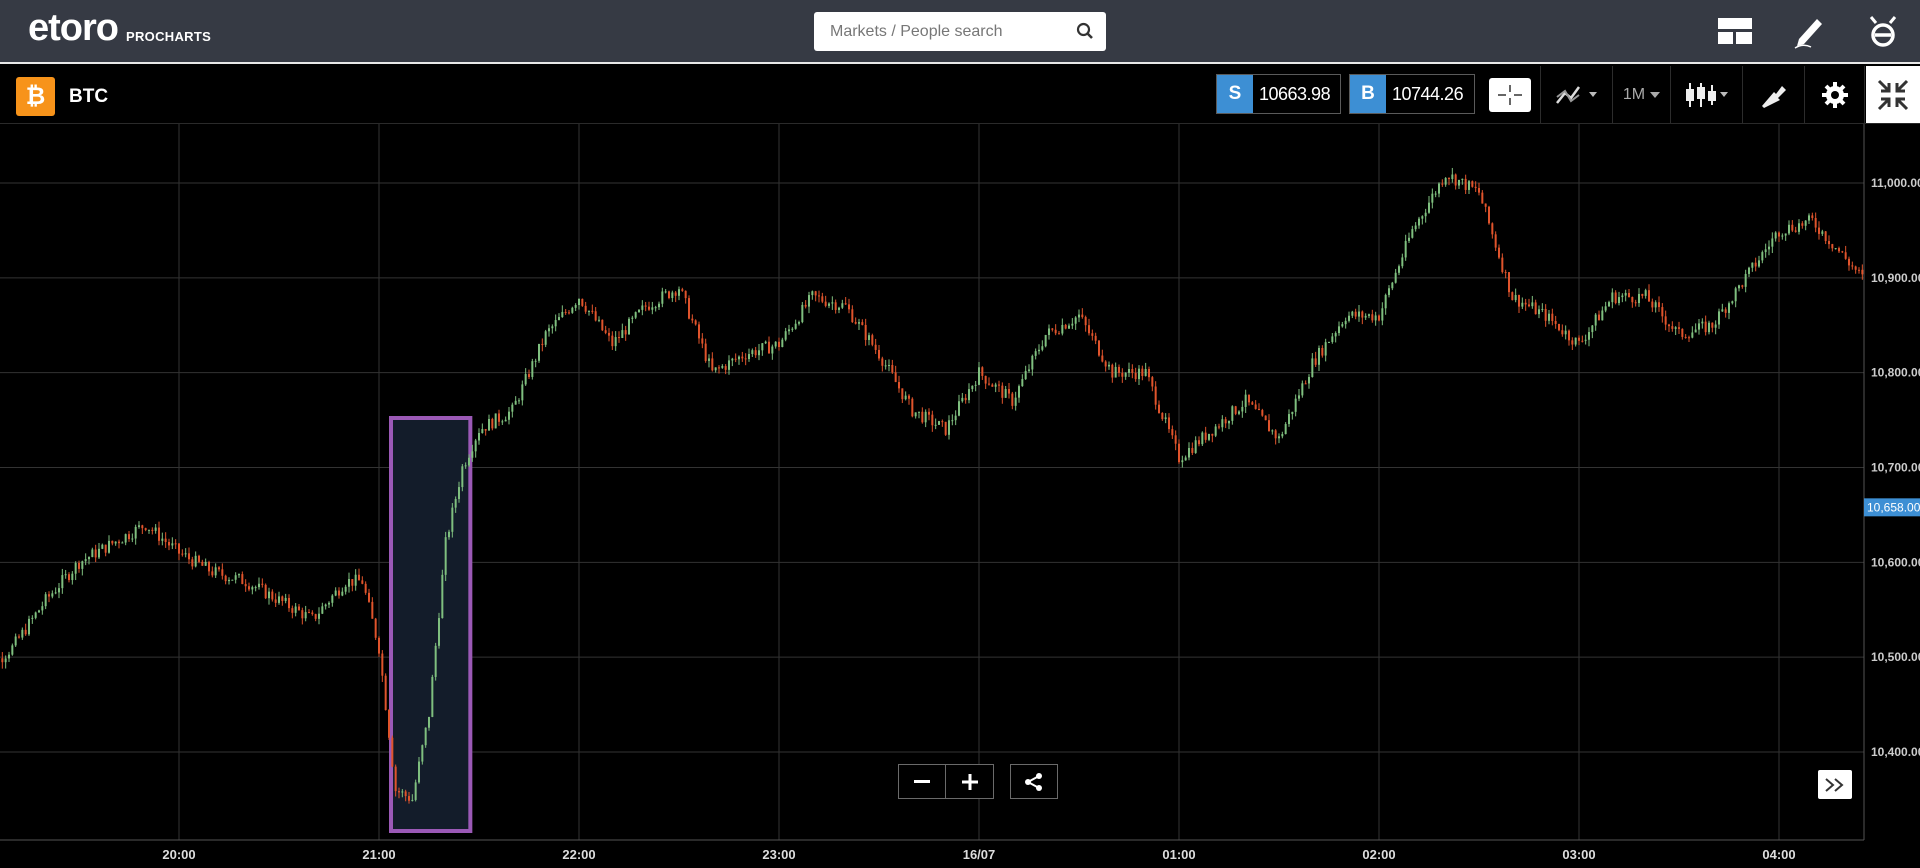 The width and height of the screenshot is (1920, 868). Describe the element at coordinates (1278, 94) in the screenshot. I see `sell-price-button: S 10663.98` at that location.